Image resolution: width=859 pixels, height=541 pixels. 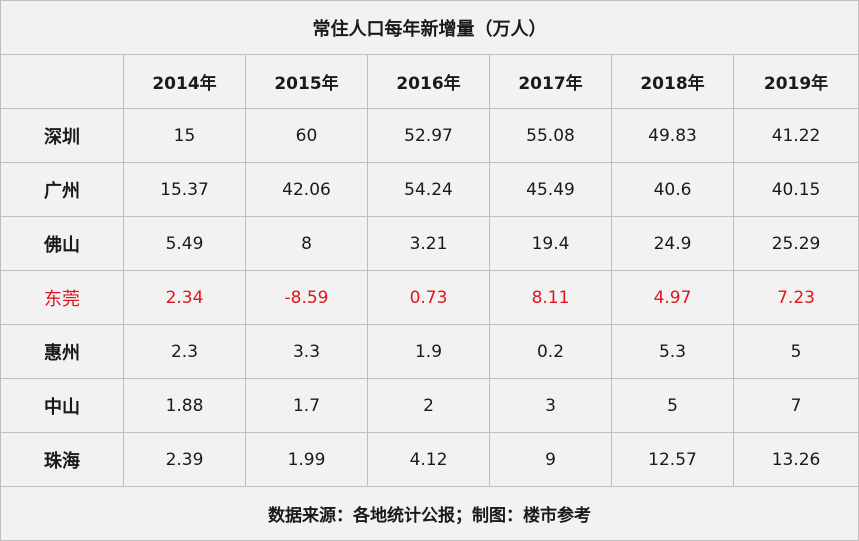 What do you see at coordinates (672, 189) in the screenshot?
I see `value-cell: 40.6` at bounding box center [672, 189].